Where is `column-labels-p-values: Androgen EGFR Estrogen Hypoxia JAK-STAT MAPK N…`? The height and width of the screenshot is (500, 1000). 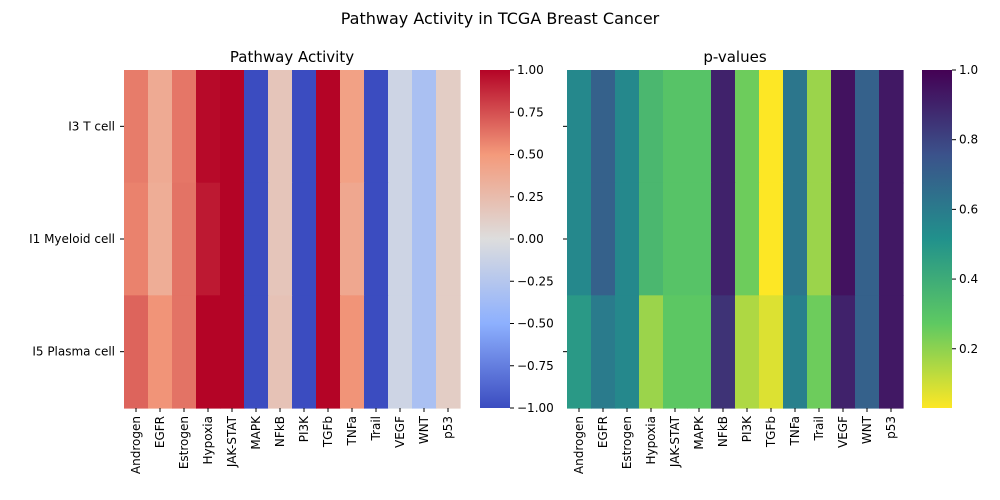
column-labels-p-values: Androgen EGFR Estrogen Hypoxia JAK-STAT MAPK N… is located at coordinates (735, 441).